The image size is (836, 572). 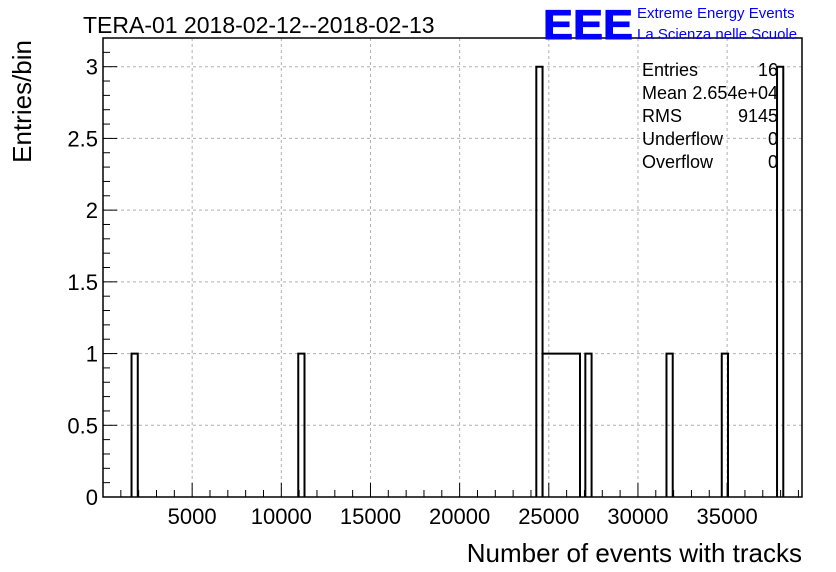 What do you see at coordinates (370, 516) in the screenshot?
I see `x-tick-label: 15000` at bounding box center [370, 516].